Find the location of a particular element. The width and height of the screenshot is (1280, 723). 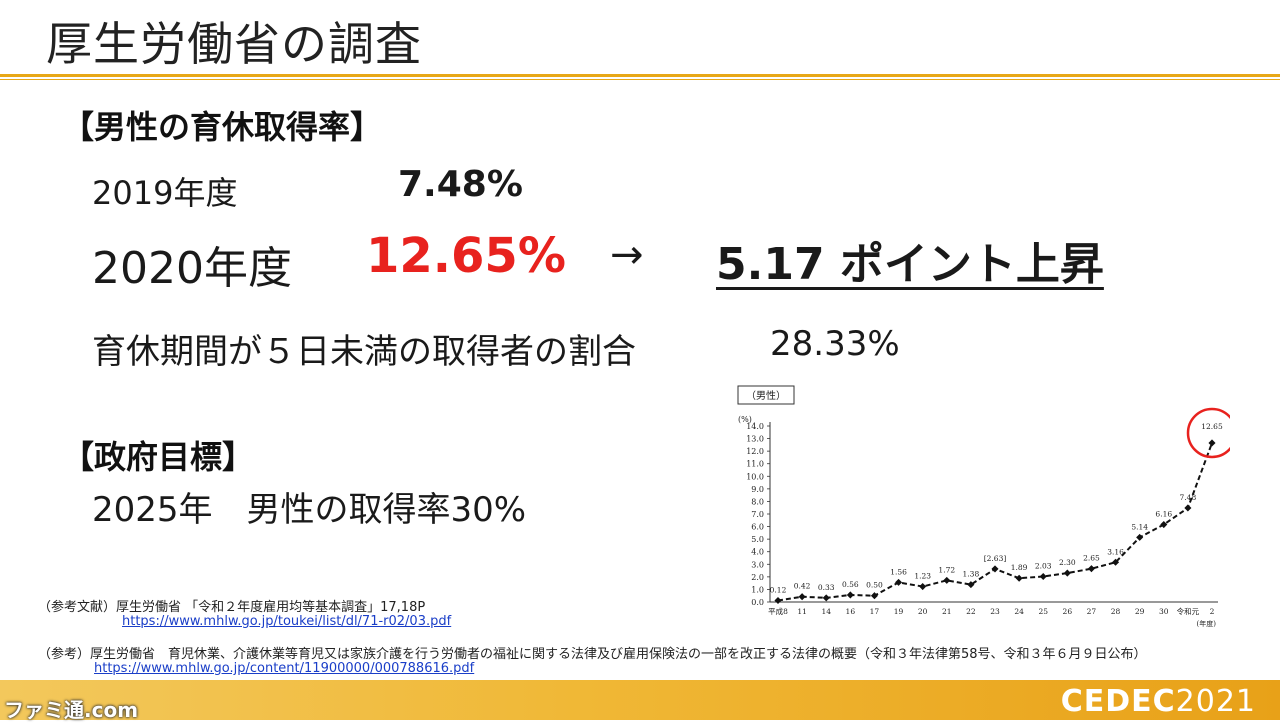

chart-title: （男性） is located at coordinates (766, 395).